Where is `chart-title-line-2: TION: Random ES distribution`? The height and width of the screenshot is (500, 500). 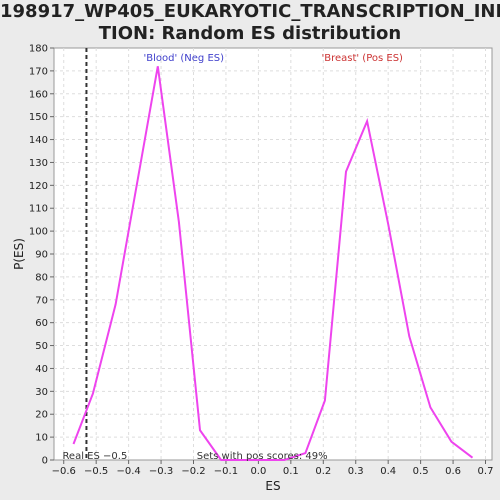 chart-title-line-2: TION: Random ES distribution is located at coordinates (250, 33).